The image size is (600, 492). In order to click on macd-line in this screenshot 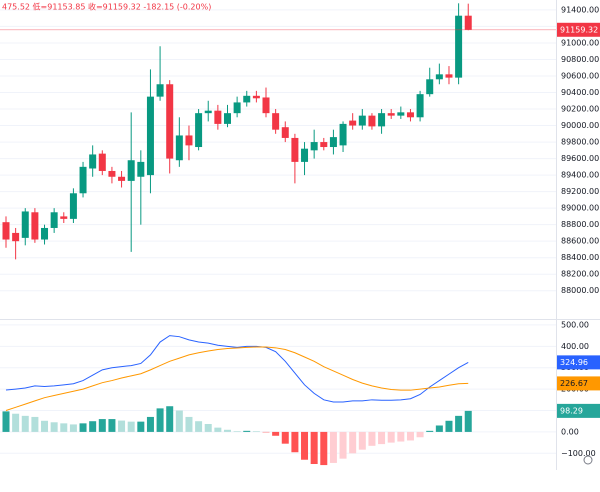, I will do `click(237, 378)`.